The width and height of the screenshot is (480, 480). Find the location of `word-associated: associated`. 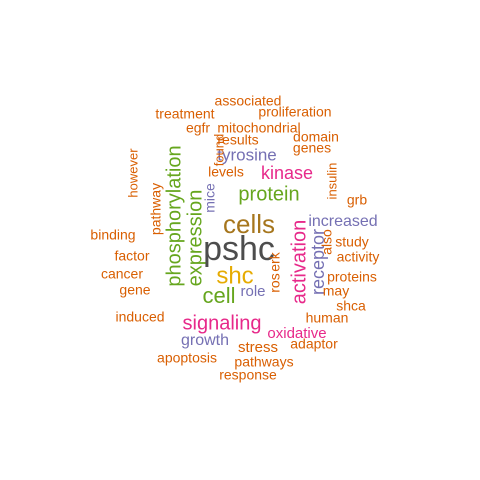

word-associated: associated is located at coordinates (248, 101).